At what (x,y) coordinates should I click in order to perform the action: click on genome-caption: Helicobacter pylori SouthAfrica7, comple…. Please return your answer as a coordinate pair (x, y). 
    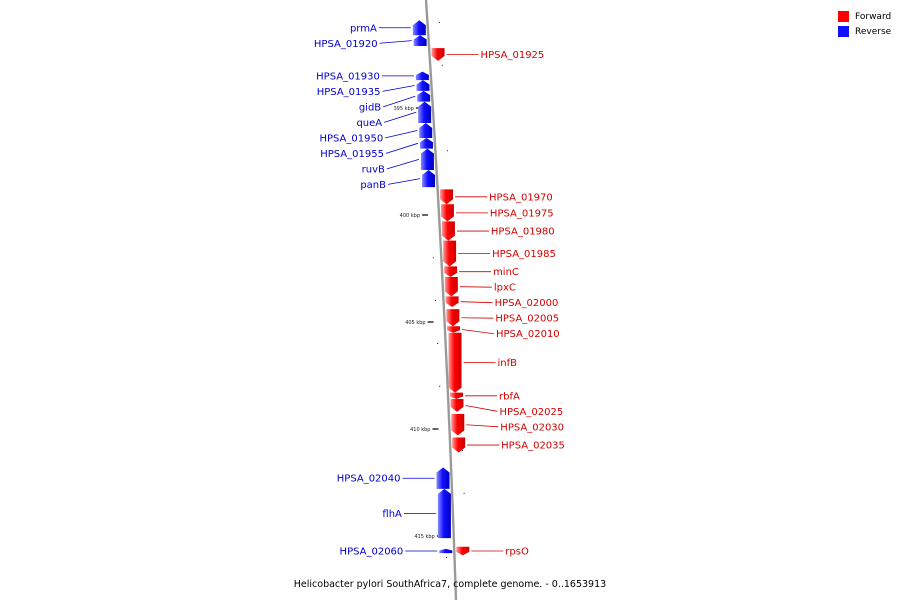
    Looking at the image, I should click on (450, 584).